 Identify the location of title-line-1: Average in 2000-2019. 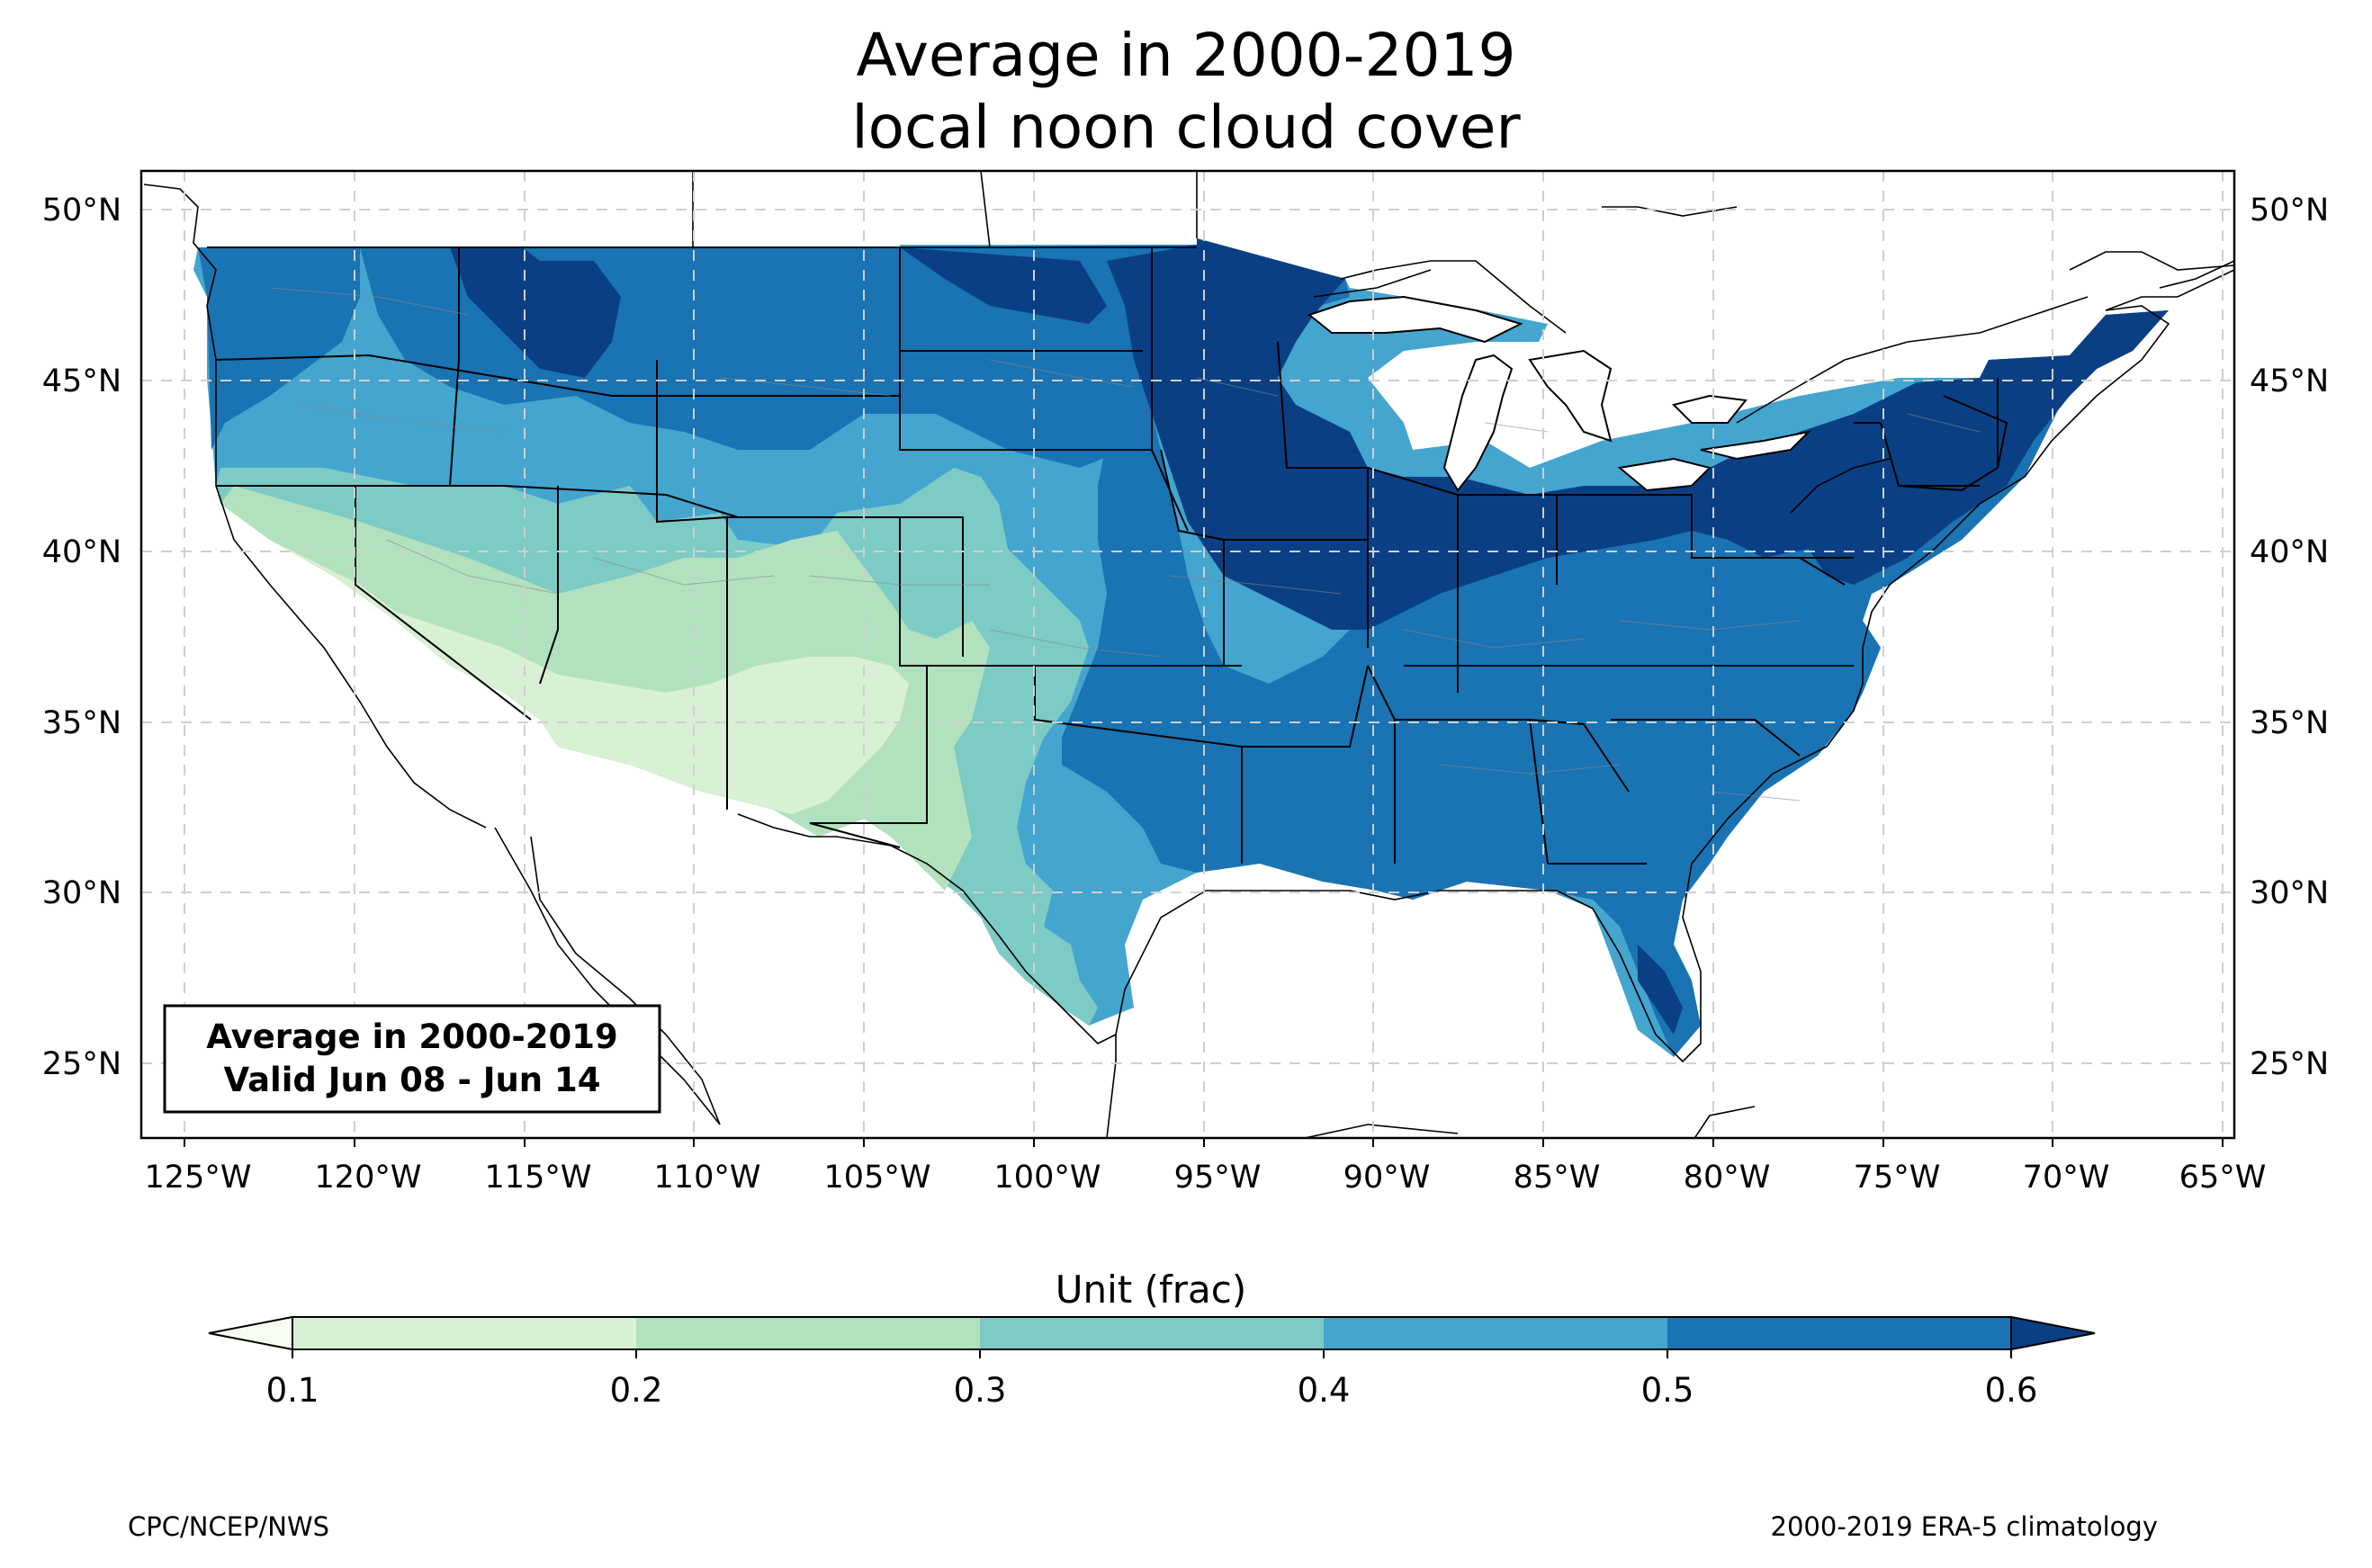
(1186, 55).